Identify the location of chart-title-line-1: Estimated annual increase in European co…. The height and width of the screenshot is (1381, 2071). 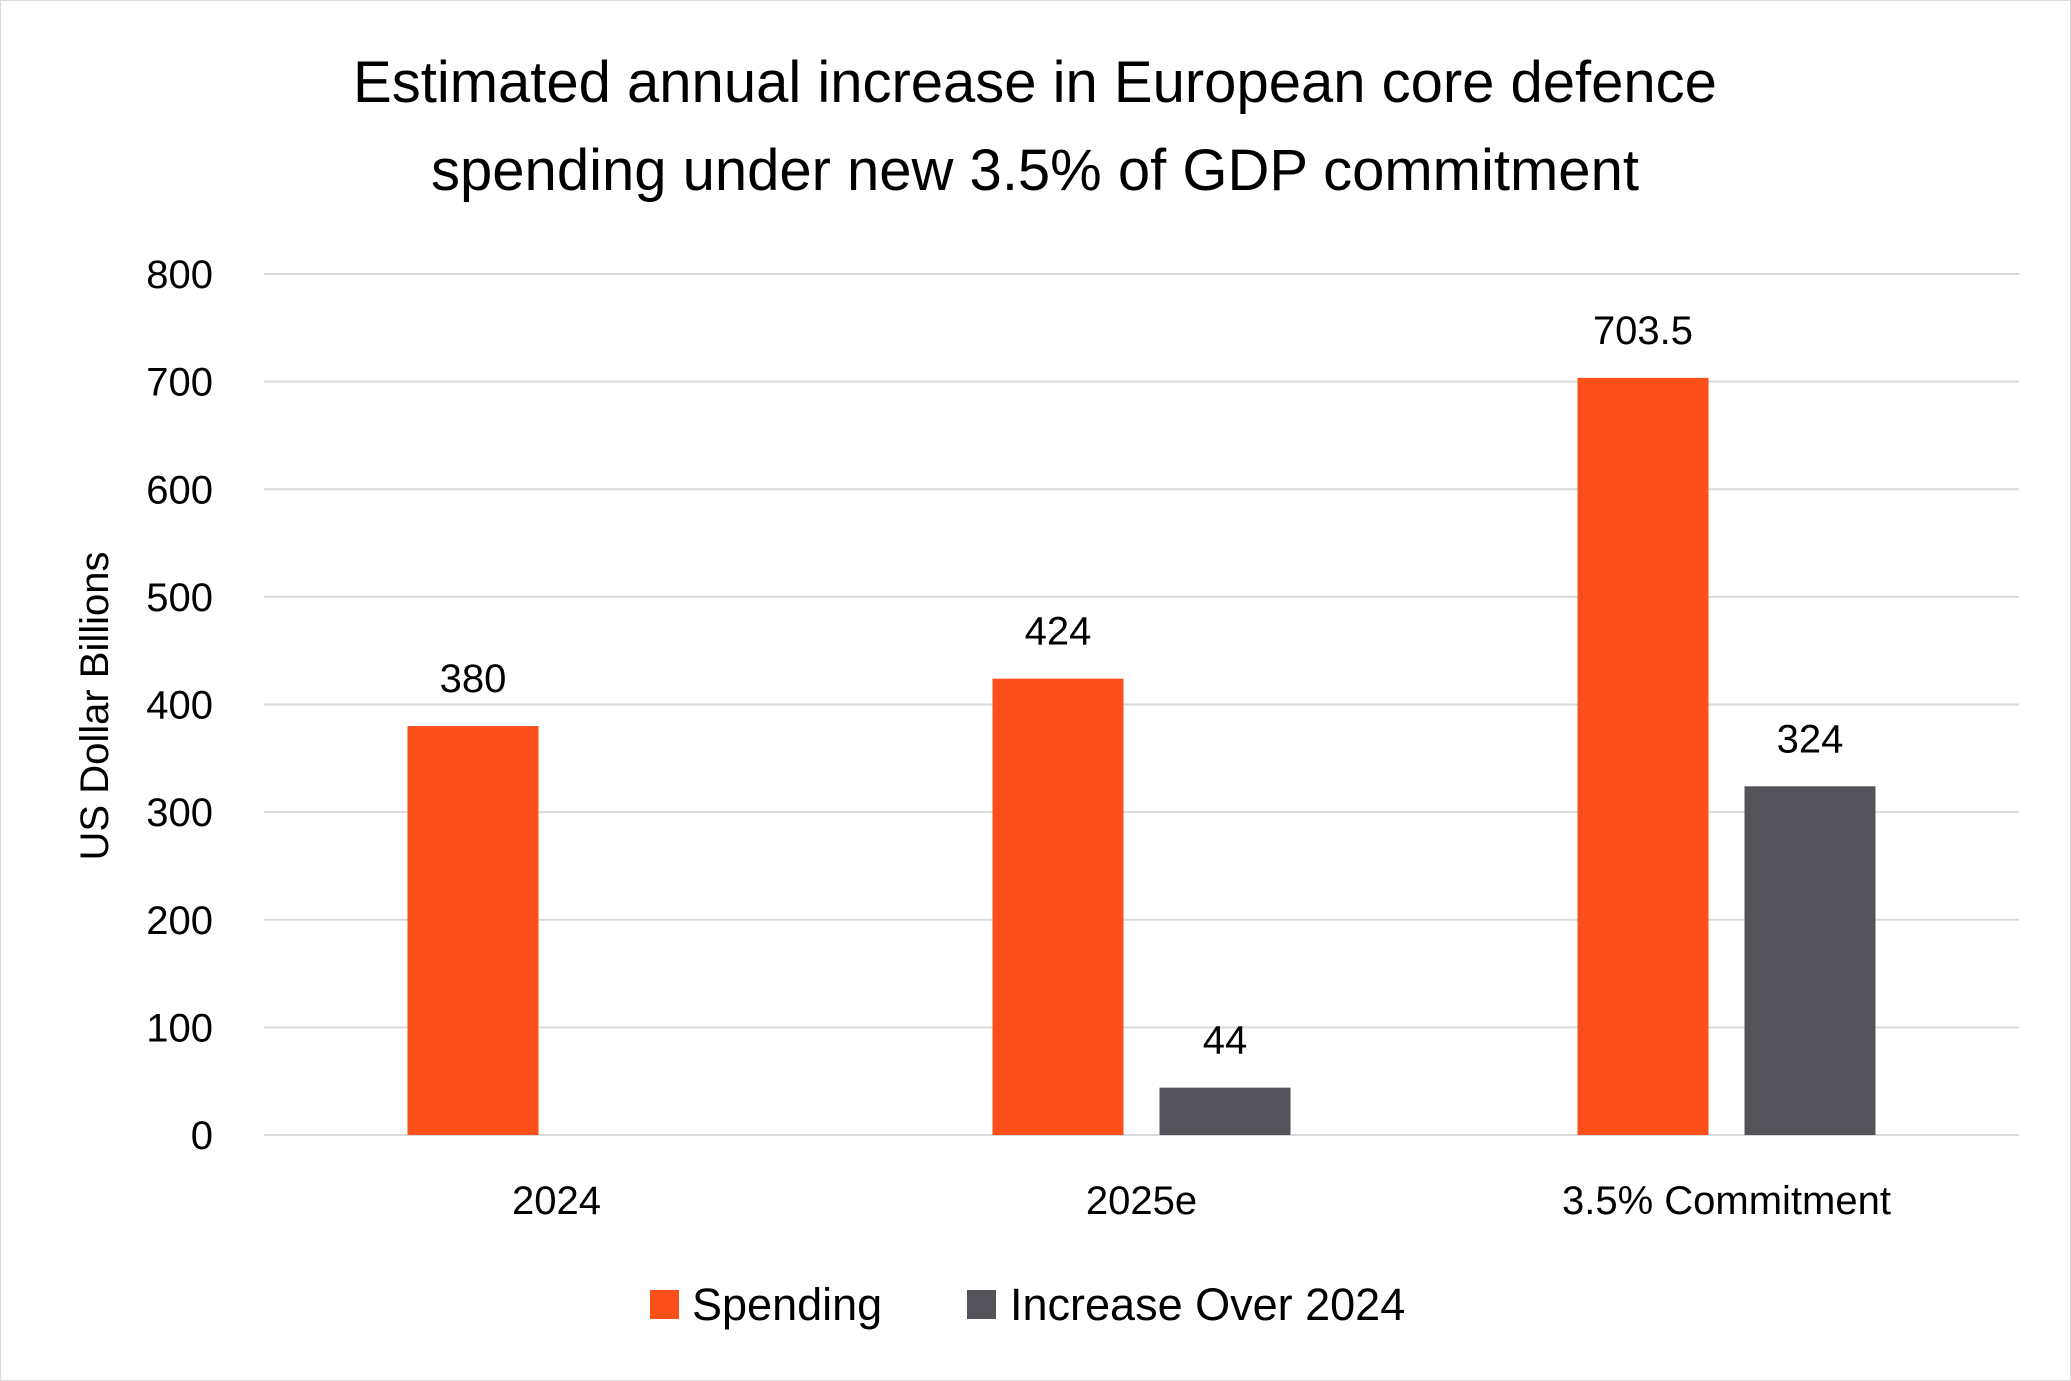
(1035, 82).